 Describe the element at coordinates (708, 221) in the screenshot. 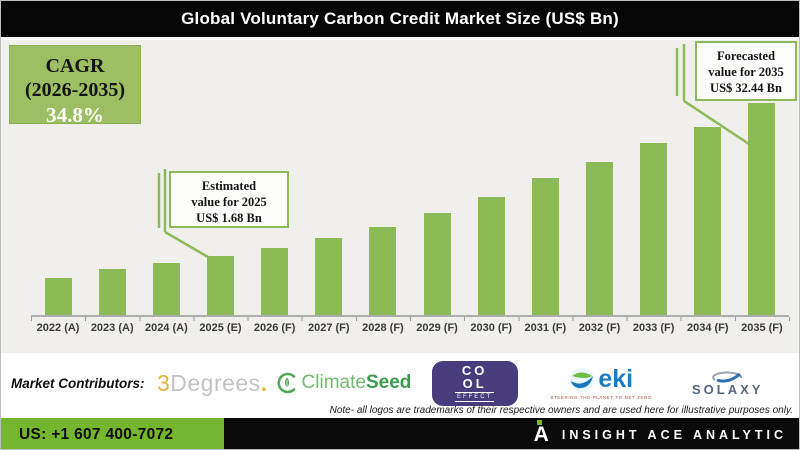

I see `bar-2034` at that location.